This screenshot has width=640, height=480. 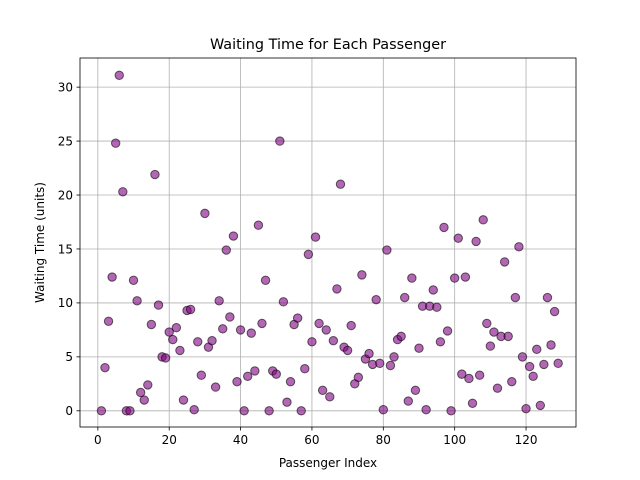 I want to click on x-axis-label: Passenger Index, so click(x=328, y=463).